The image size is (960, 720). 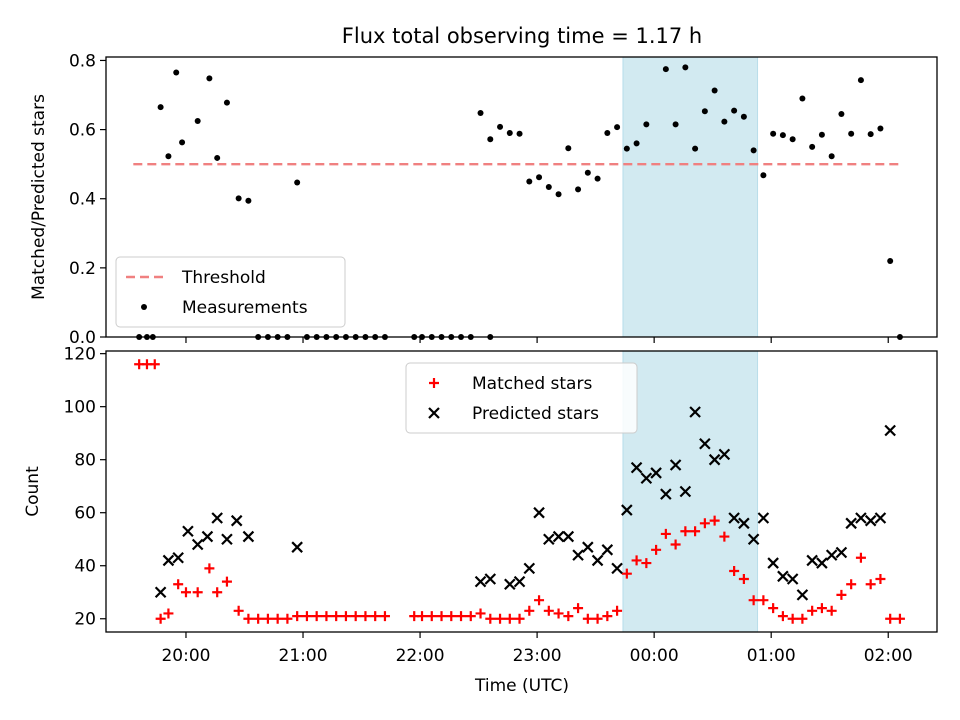 I want to click on x-tick-label: 00:00, so click(x=654, y=656).